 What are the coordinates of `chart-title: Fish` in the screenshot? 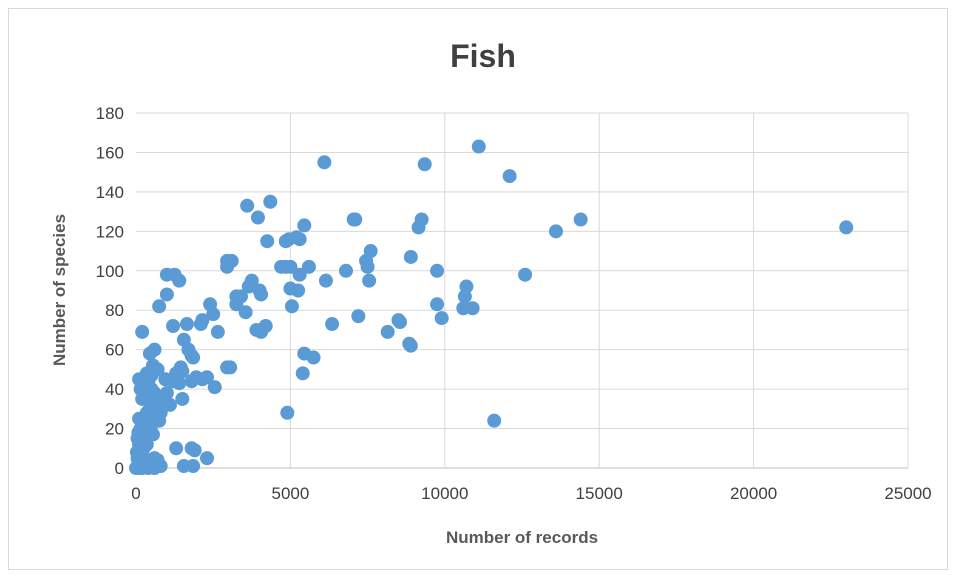 It's located at (483, 56).